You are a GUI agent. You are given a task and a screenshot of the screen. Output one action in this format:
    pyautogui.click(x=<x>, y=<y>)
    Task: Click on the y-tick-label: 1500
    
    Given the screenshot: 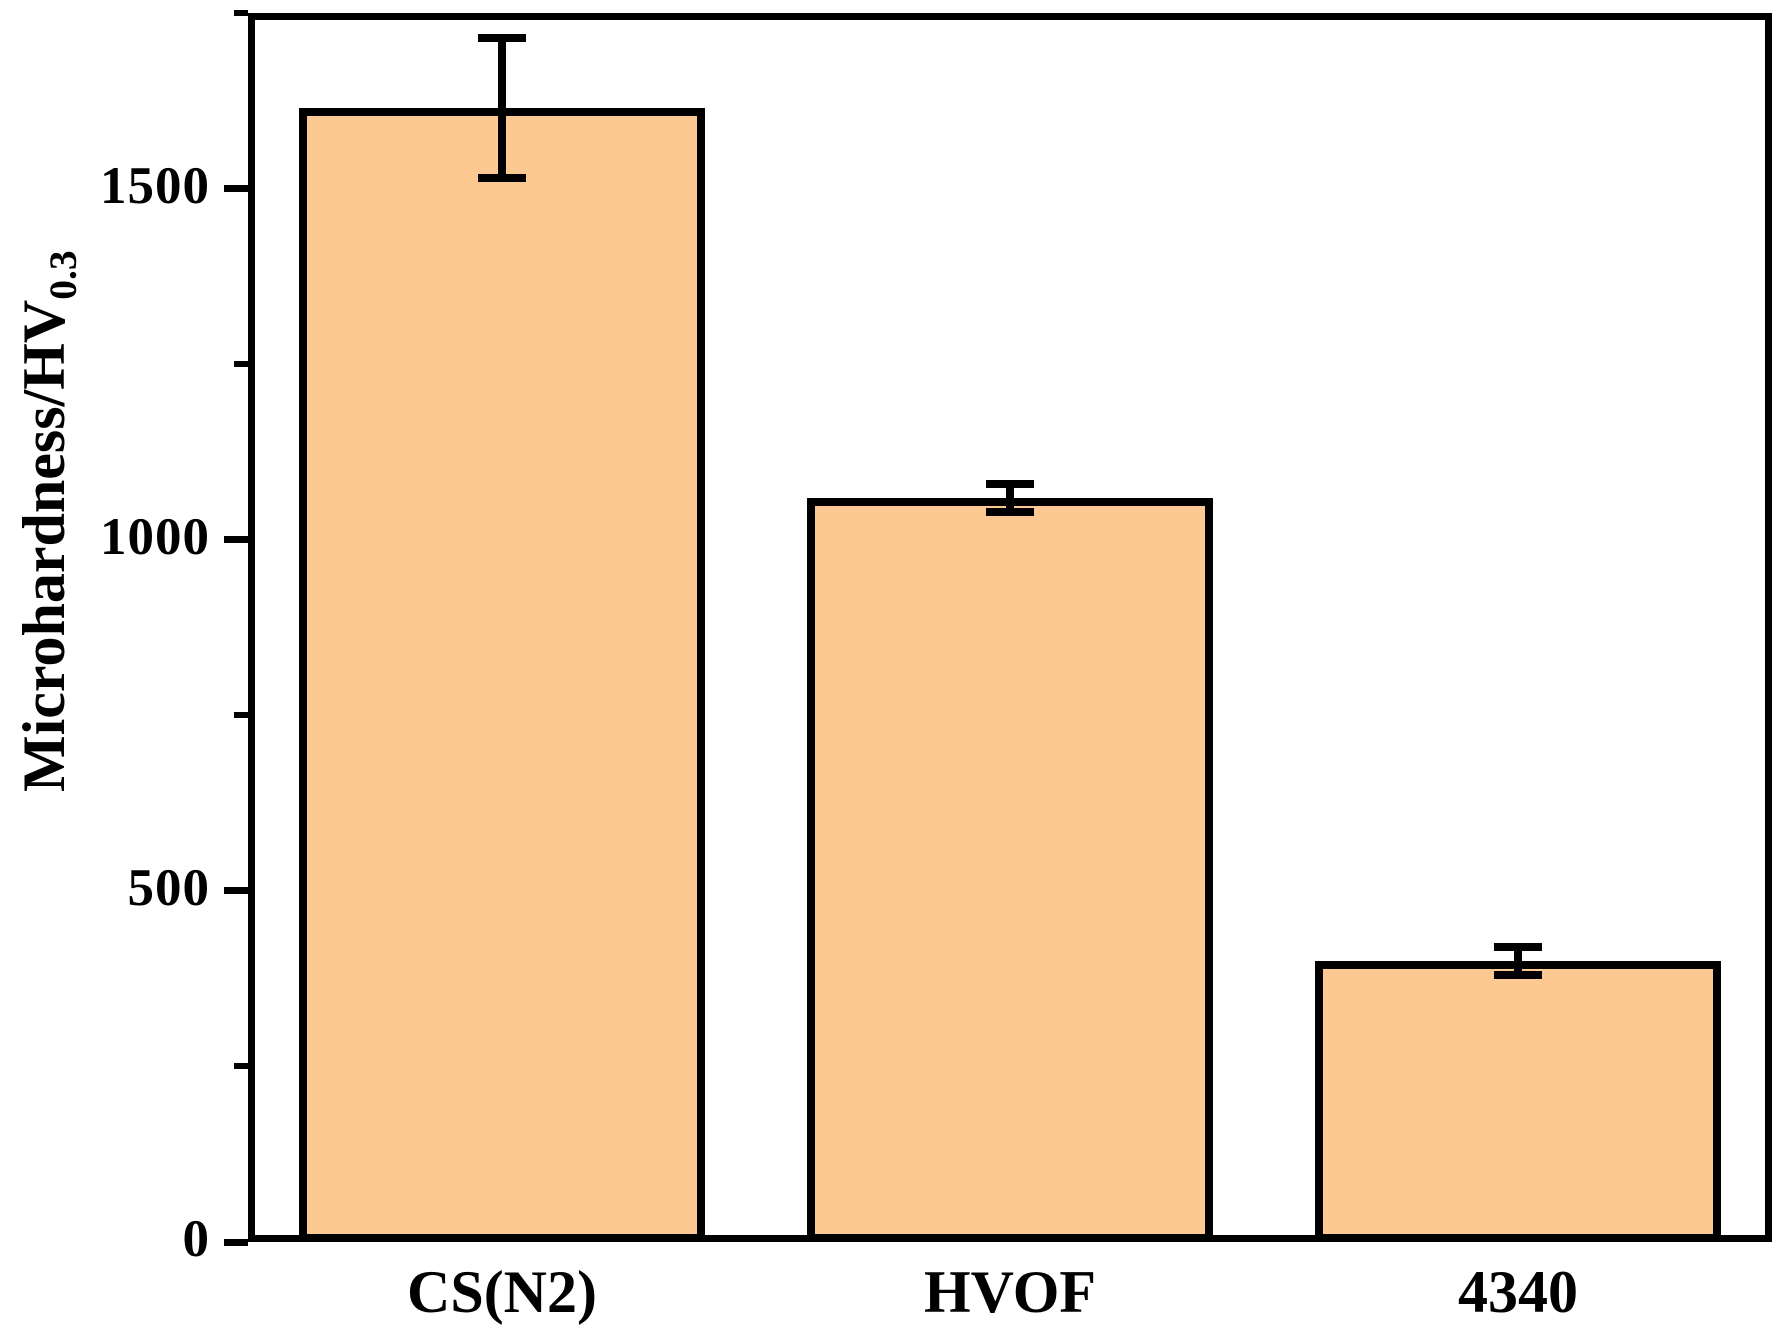 What is the action you would take?
    pyautogui.click(x=155, y=185)
    